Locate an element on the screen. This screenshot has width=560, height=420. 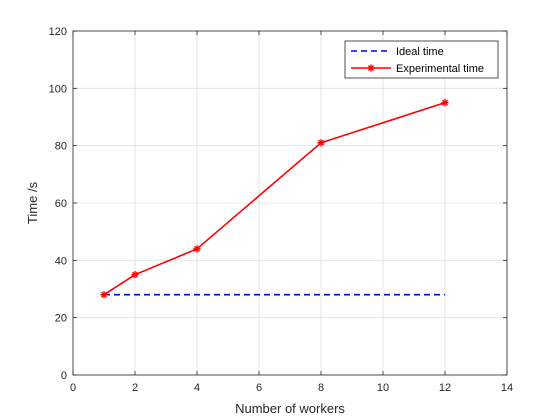
legend: Ideal time Experimental time is located at coordinates (421, 59).